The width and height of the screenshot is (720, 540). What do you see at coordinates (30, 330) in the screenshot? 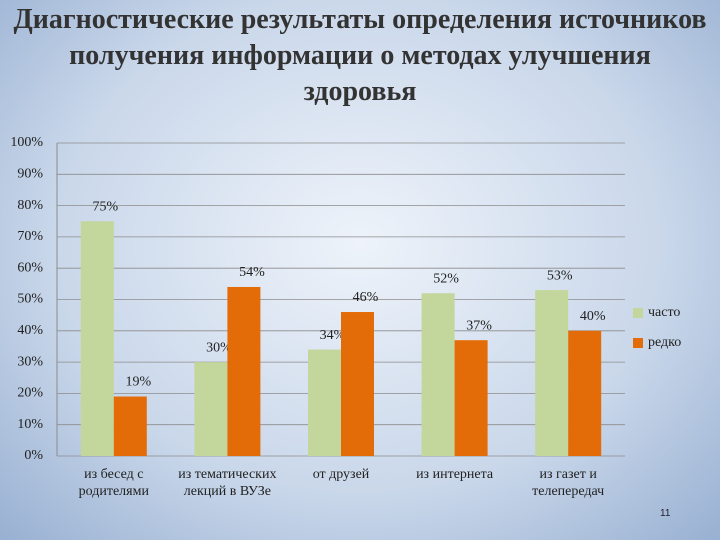
I see `y-tick-label: 40%` at bounding box center [30, 330].